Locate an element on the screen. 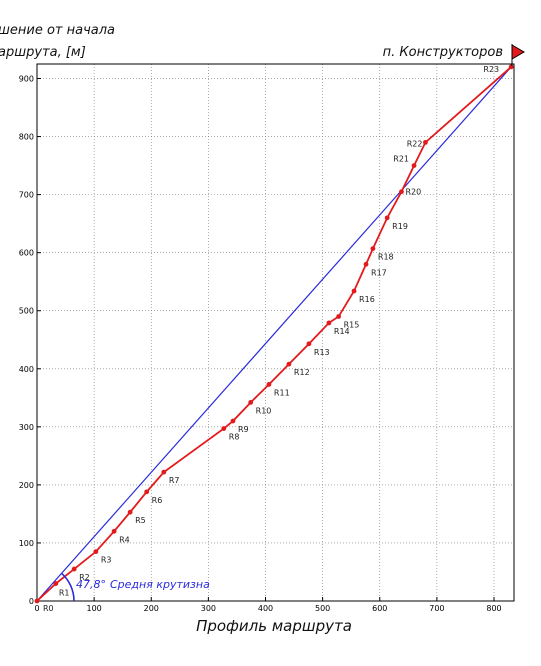  y-axis-title-line2: аршрута, [м] is located at coordinates (43, 52).